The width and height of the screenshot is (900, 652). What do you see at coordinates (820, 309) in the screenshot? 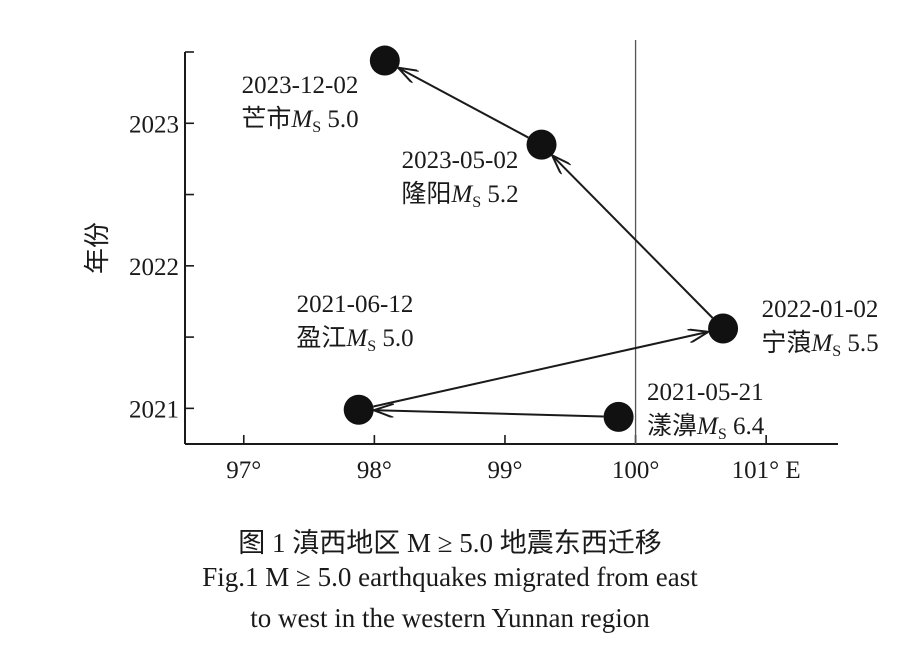
I see `point-date-label: 2022-01-02` at bounding box center [820, 309].